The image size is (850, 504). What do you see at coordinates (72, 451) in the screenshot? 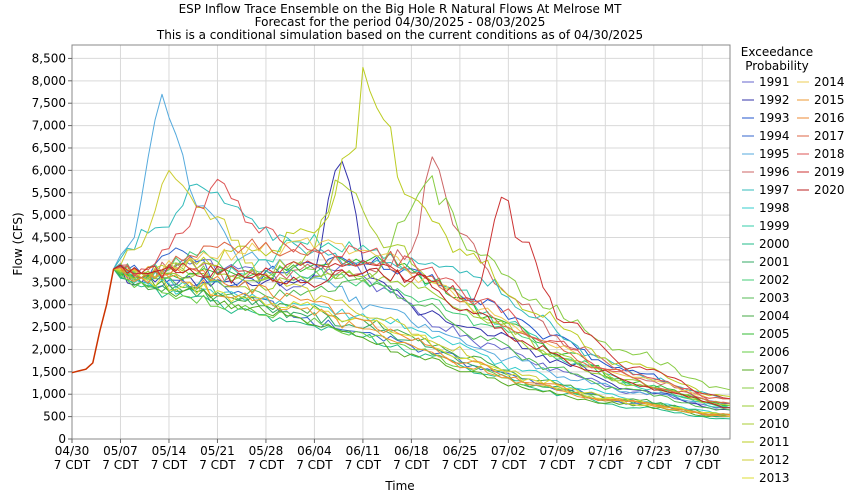
I see `x-tick-label: 04/30` at bounding box center [72, 451].